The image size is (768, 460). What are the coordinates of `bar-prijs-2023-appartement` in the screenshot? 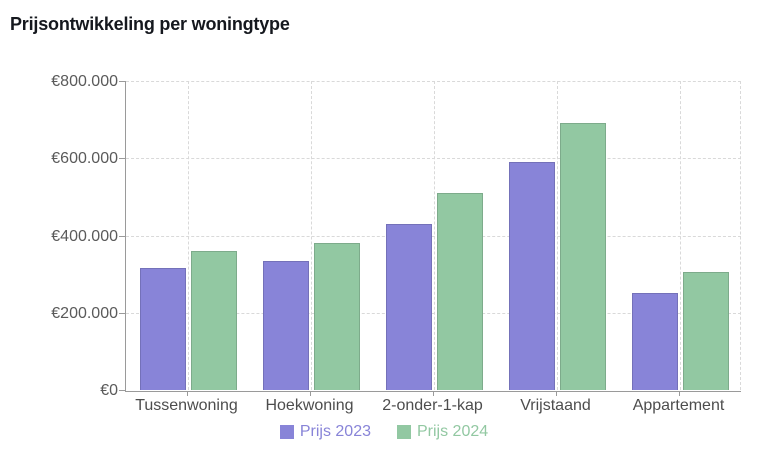 It's located at (654, 341).